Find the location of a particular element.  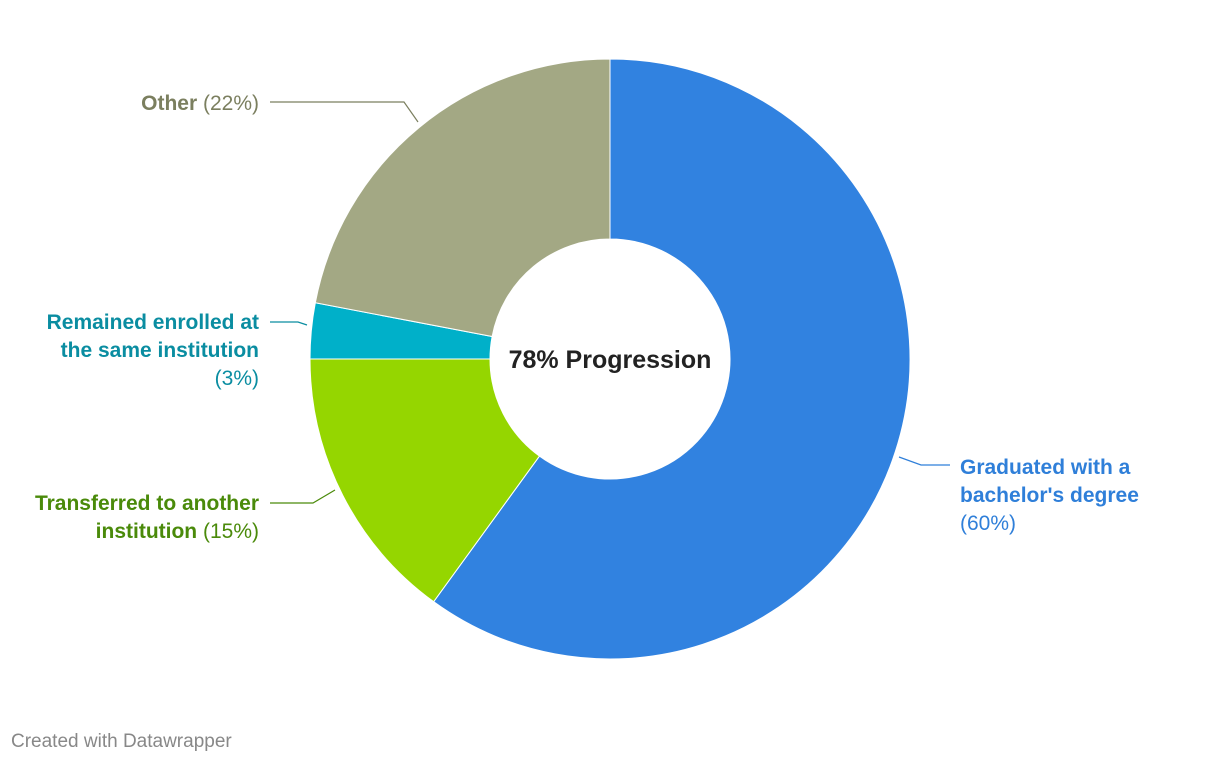

label-graduated: Graduated with a bachelor's degree (60%) is located at coordinates (1049, 495).